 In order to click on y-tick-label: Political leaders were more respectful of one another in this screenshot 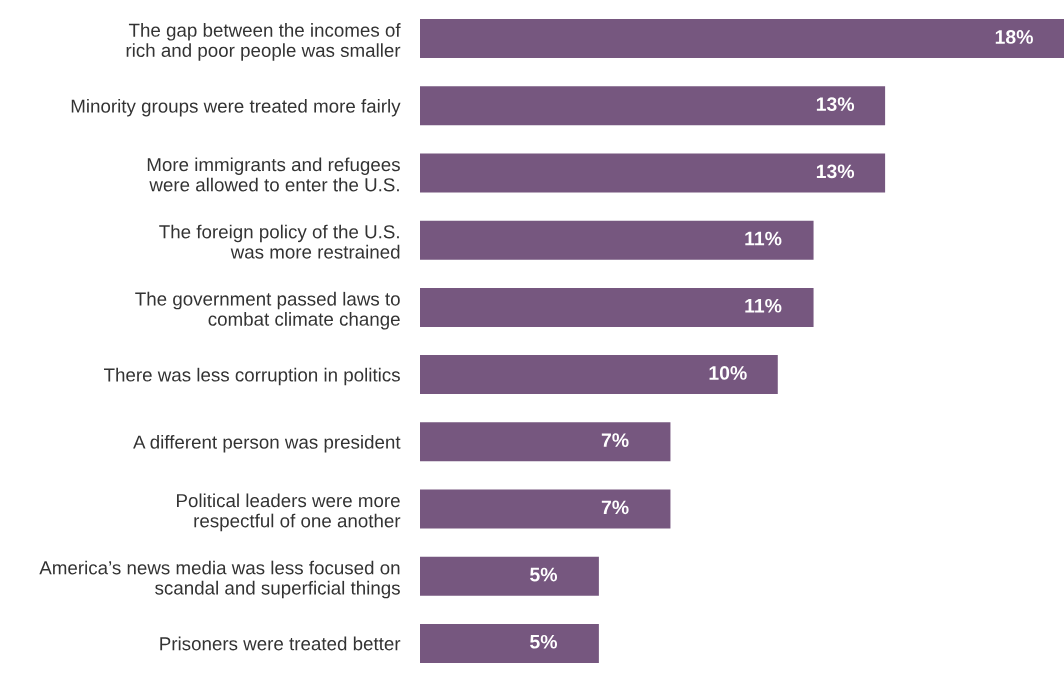, I will do `click(289, 512)`.